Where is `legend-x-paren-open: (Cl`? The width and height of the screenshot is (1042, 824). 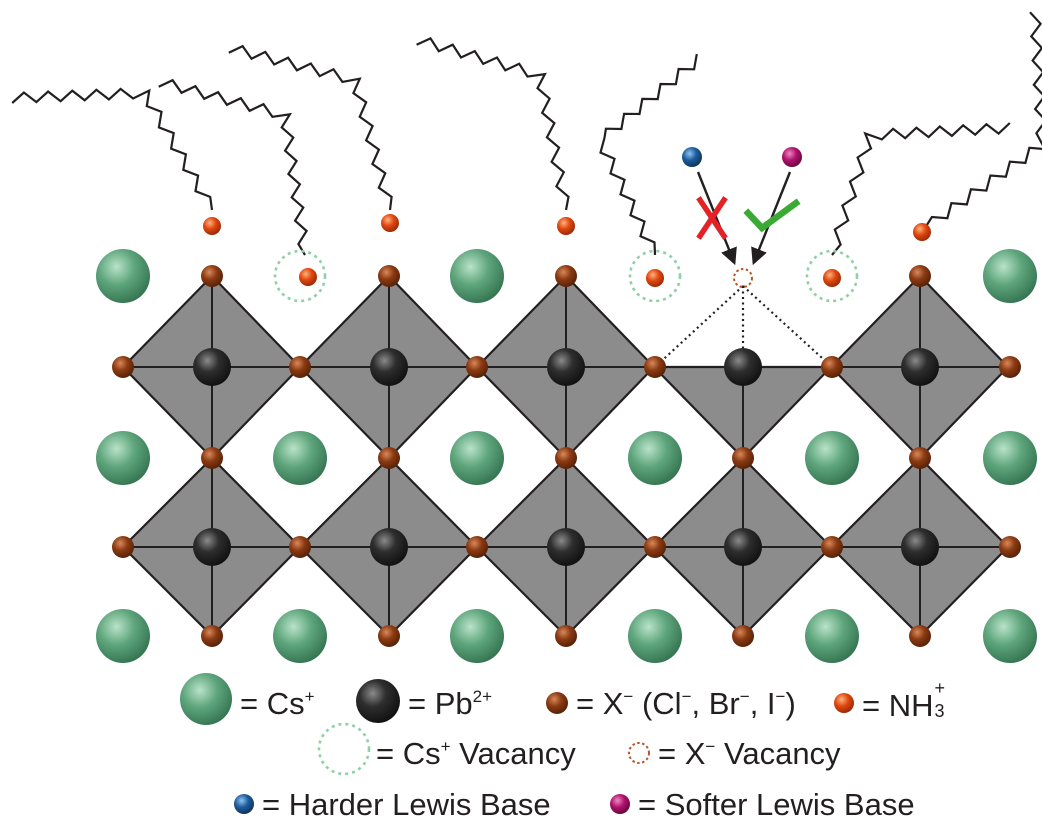 legend-x-paren-open: (Cl is located at coordinates (661, 703).